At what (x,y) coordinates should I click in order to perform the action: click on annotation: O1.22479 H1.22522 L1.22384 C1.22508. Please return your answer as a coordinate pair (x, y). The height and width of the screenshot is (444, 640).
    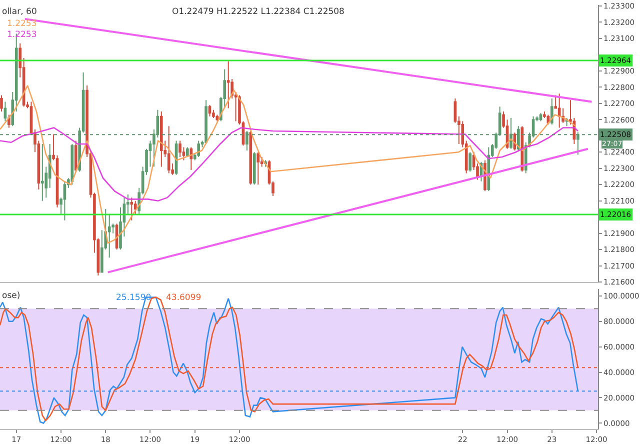
    Looking at the image, I should click on (258, 12).